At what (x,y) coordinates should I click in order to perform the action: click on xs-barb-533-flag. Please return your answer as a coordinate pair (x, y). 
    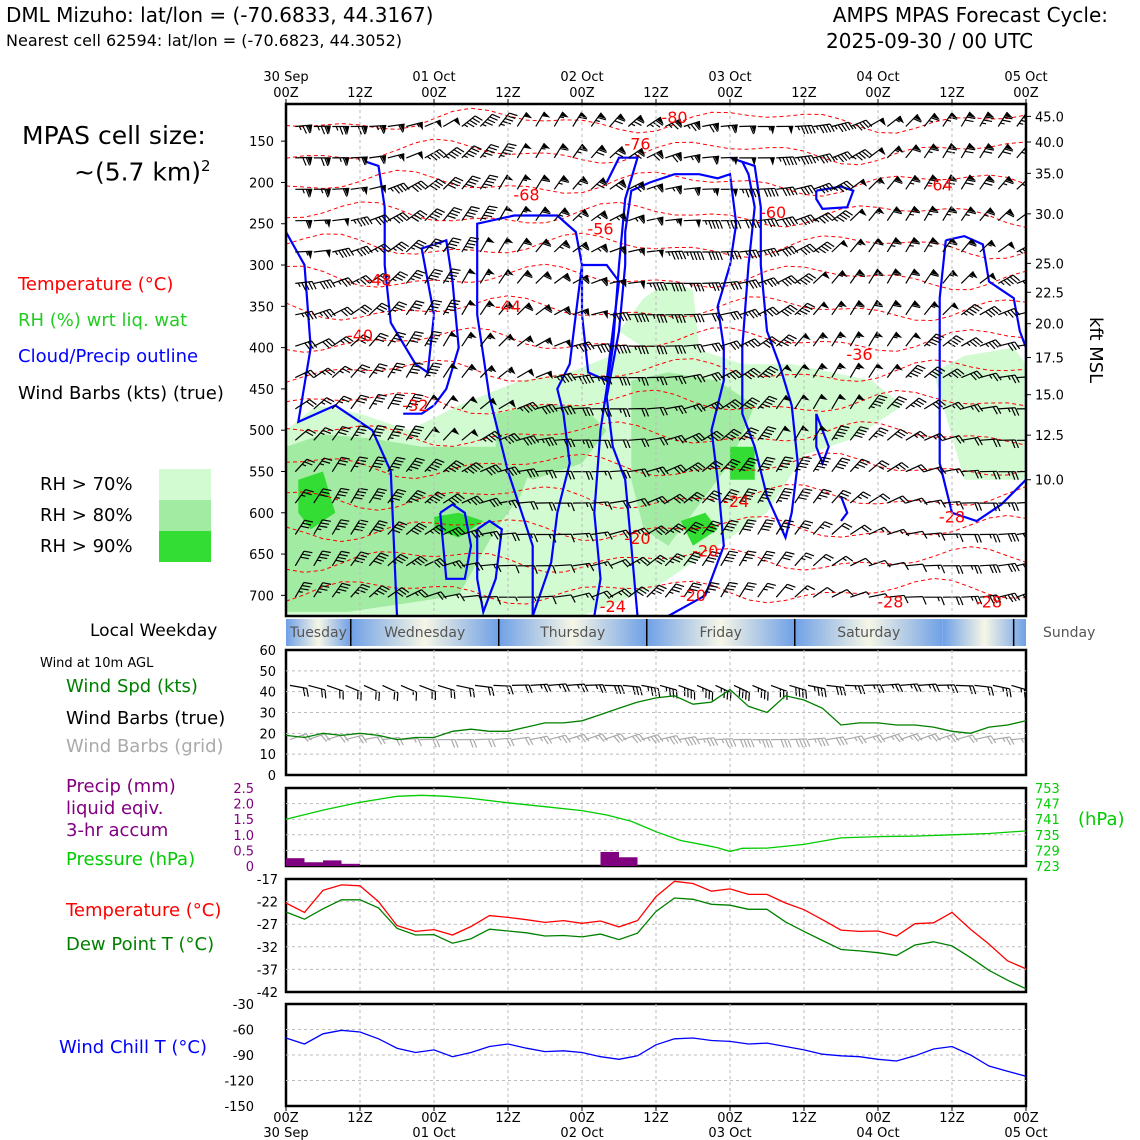
    Looking at the image, I should click on (915, 275).